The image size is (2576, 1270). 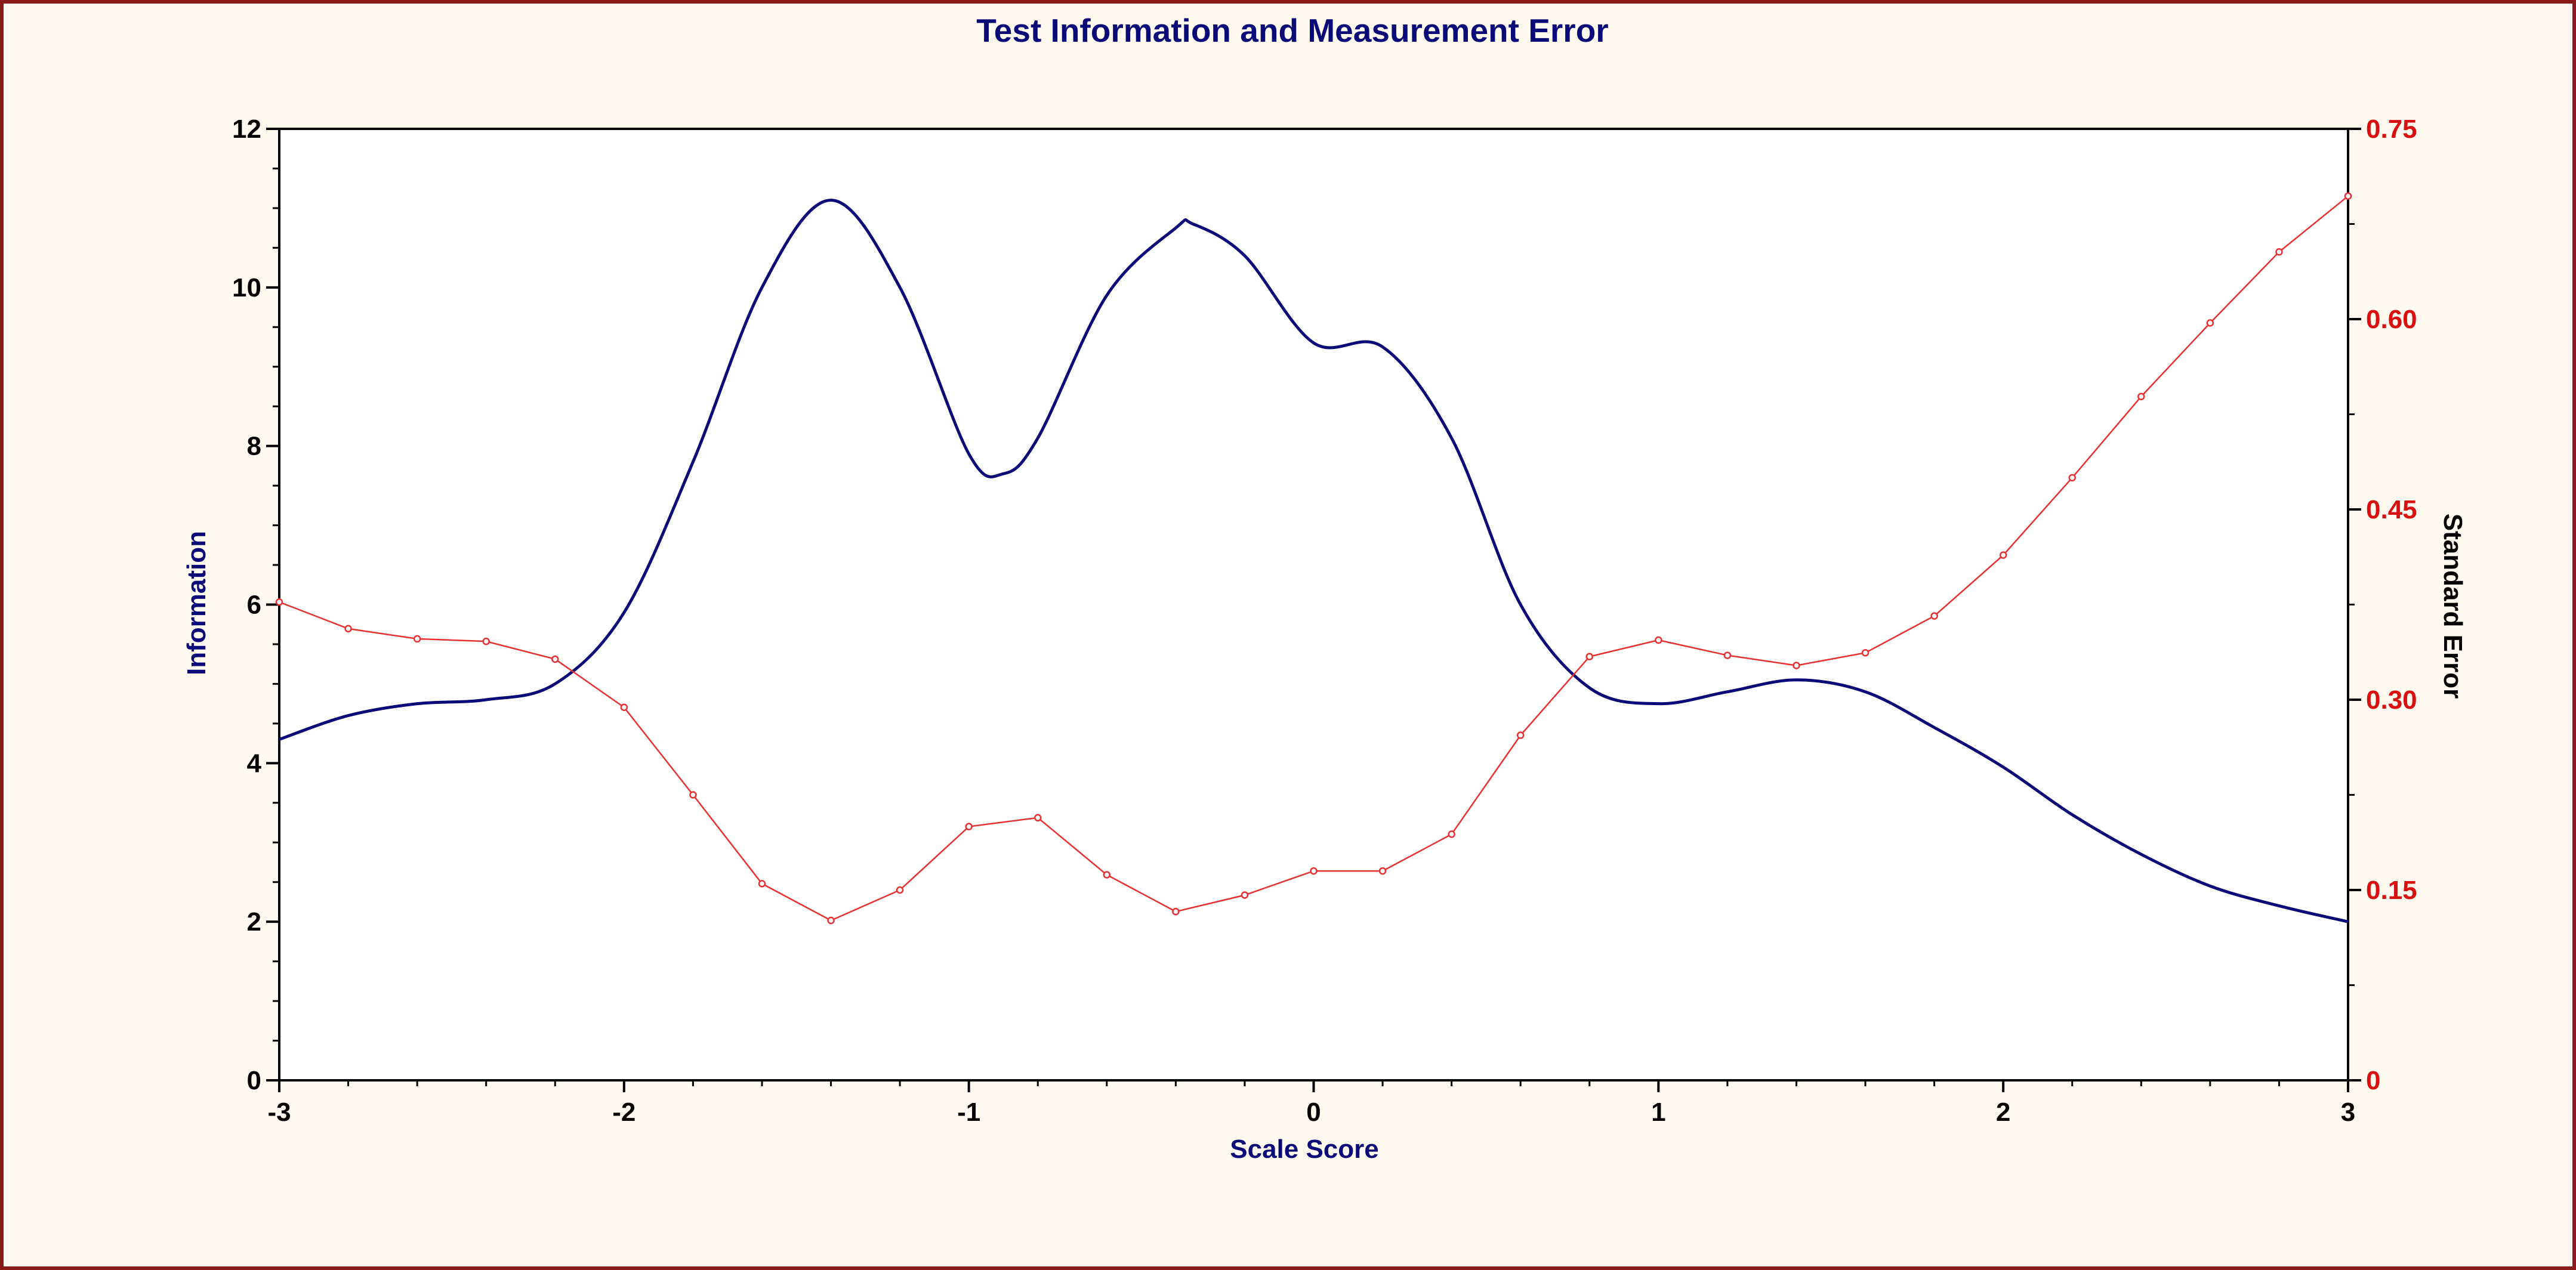 What do you see at coordinates (2391, 510) in the screenshot?
I see `y-right-tick-label: 0.45` at bounding box center [2391, 510].